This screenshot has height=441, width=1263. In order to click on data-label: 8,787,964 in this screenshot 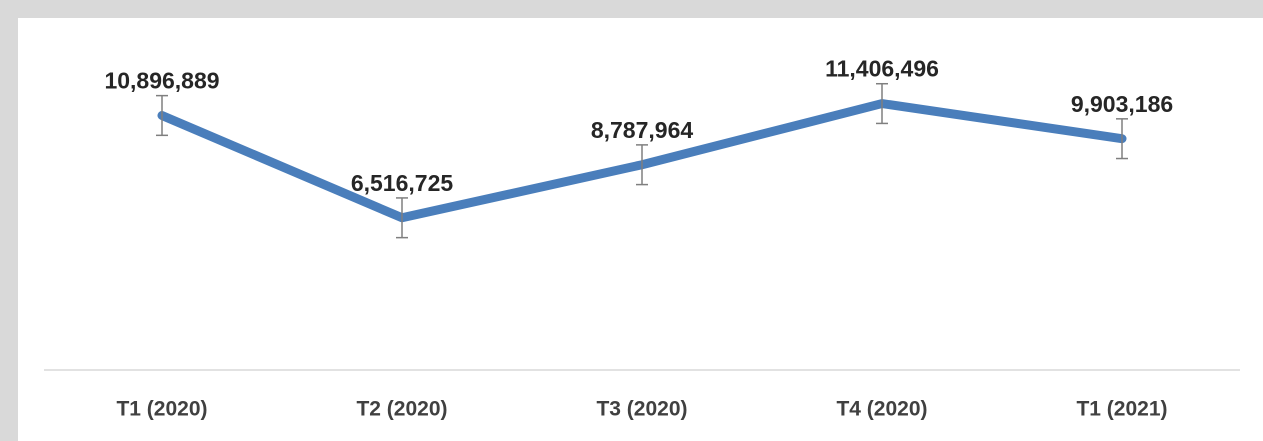, I will do `click(642, 130)`.